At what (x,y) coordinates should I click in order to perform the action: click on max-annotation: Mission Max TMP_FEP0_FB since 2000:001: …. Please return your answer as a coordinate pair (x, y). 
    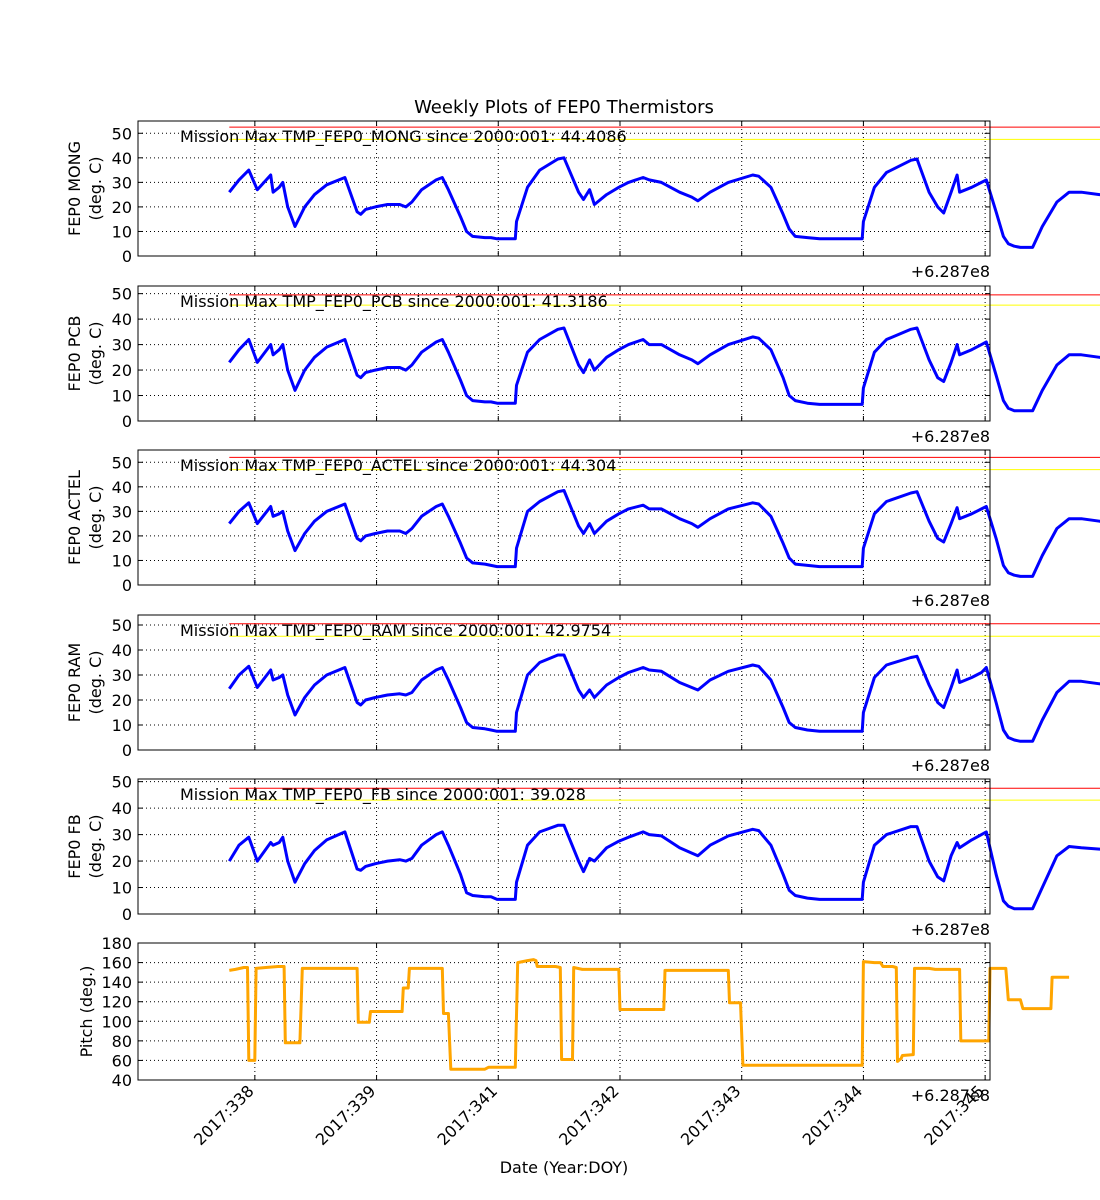
    Looking at the image, I should click on (383, 795).